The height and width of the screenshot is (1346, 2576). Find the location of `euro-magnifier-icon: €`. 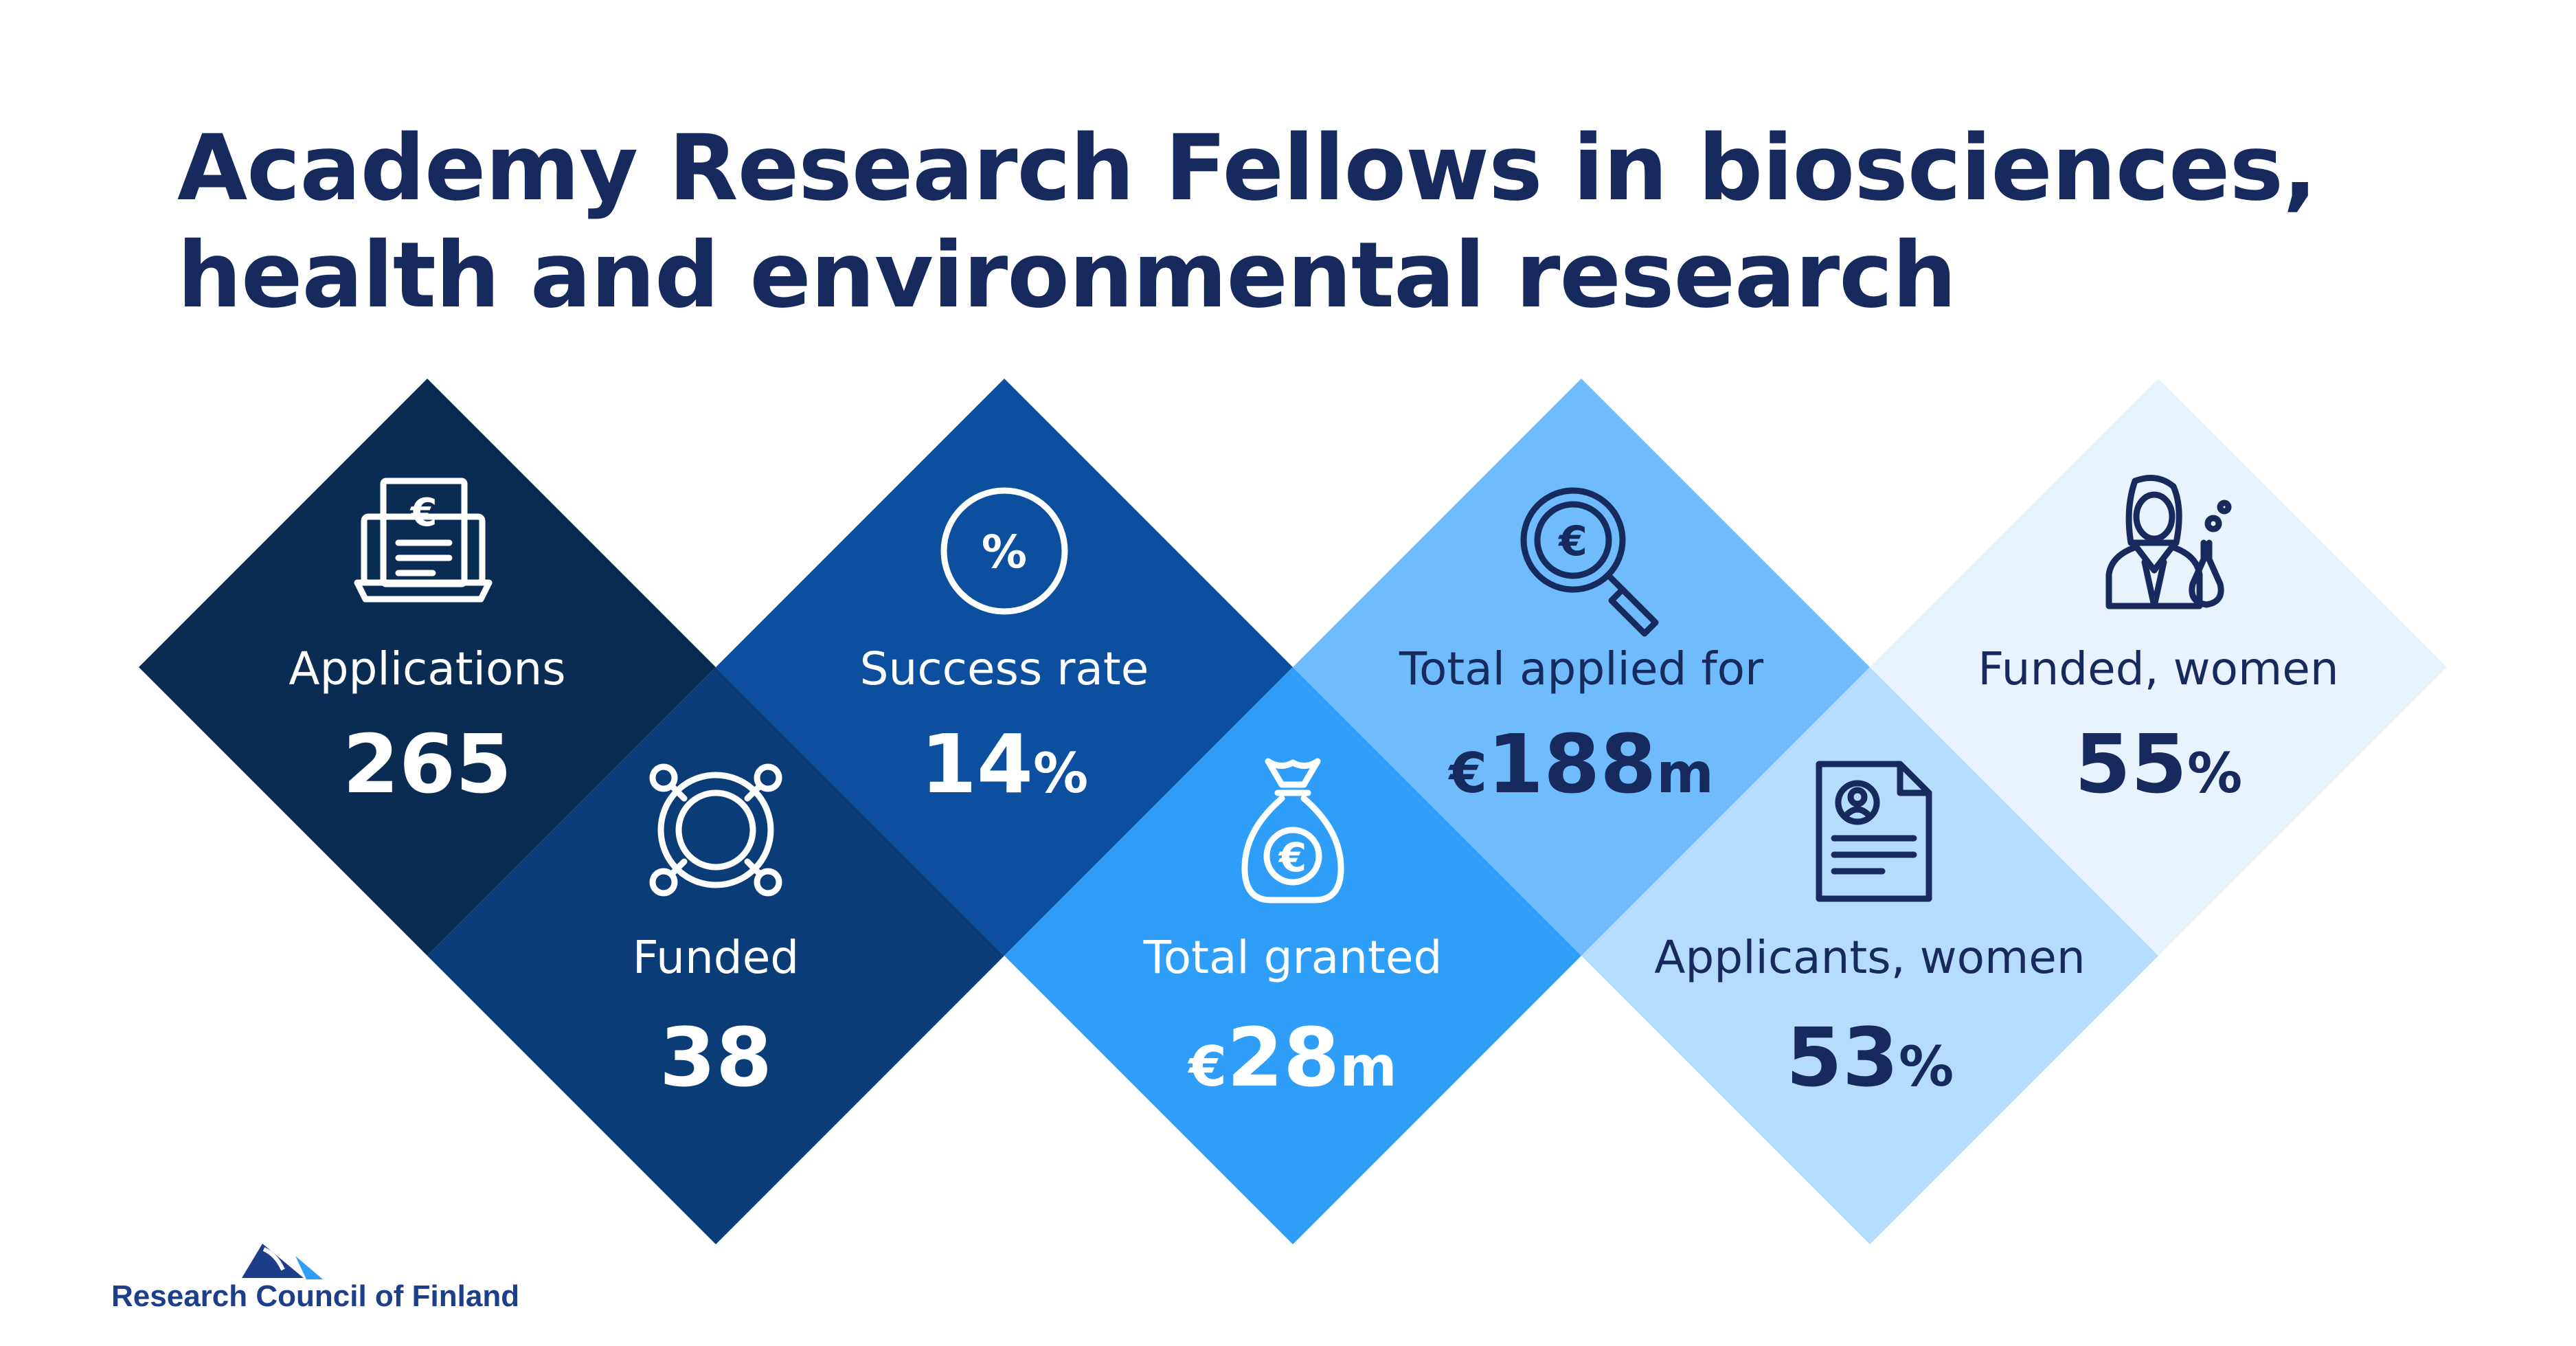

euro-magnifier-icon: € is located at coordinates (1589, 562).